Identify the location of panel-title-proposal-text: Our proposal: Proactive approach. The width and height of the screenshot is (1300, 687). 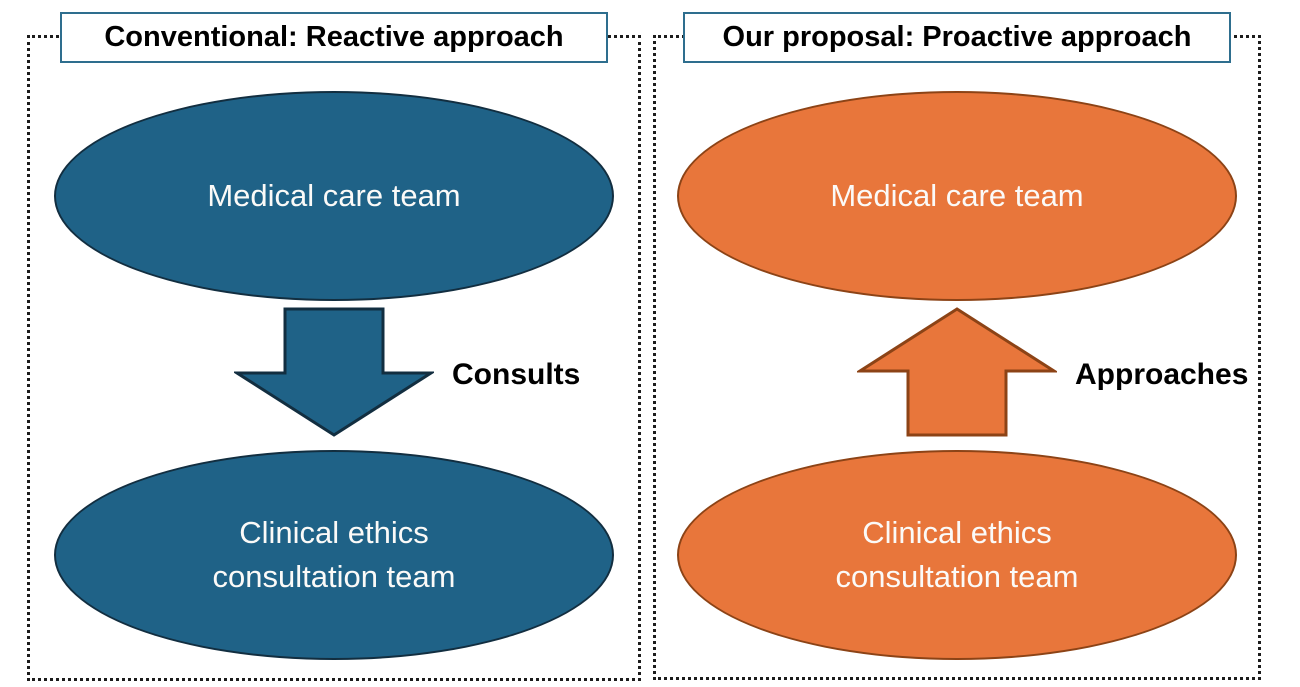
(957, 37).